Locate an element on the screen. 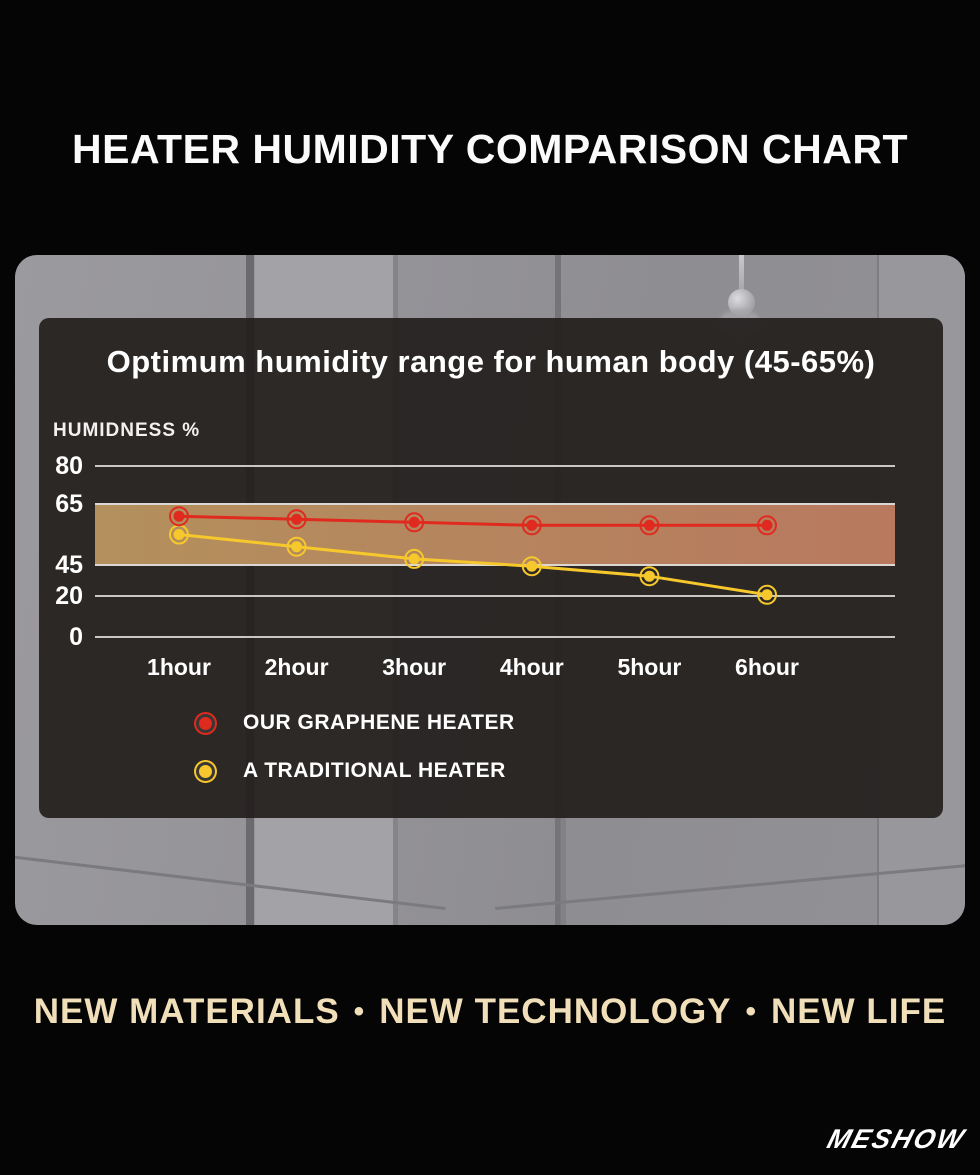 This screenshot has height=1175, width=980. tagline: NEW MATERIALS • NEW TECHNOLOGY • NEW LIFE is located at coordinates (490, 1012).